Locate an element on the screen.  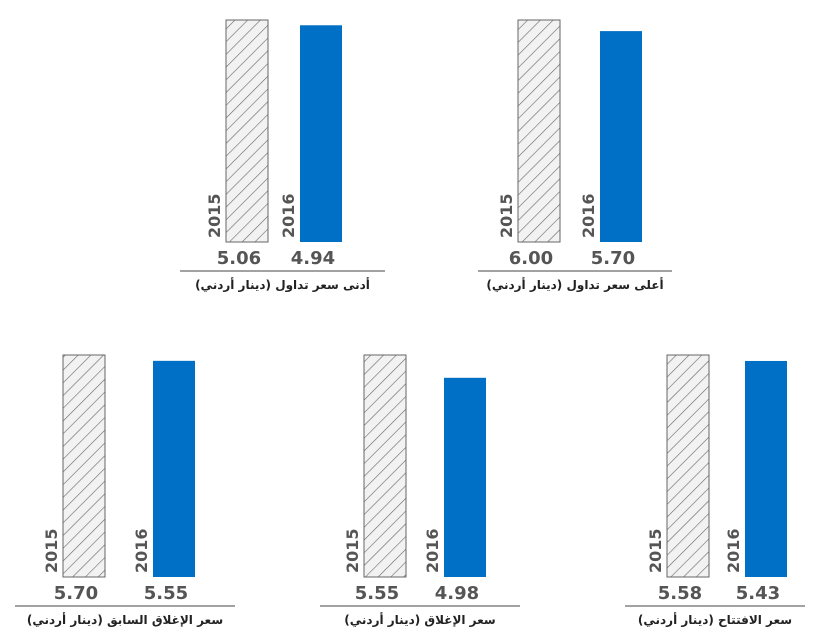
value-label: 4.98 is located at coordinates (457, 593).